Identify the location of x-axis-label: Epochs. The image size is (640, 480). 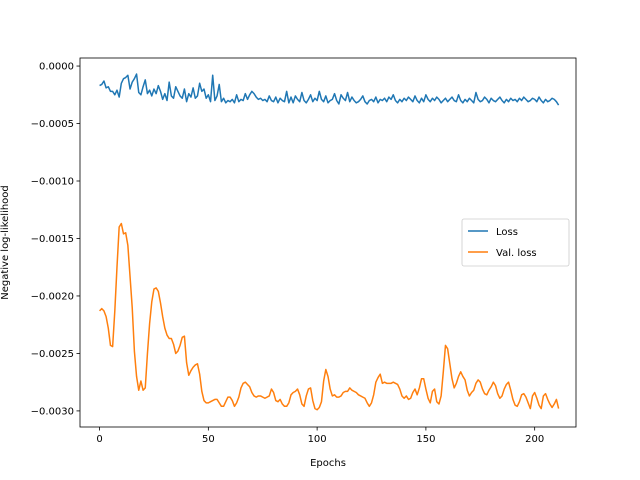
(328, 463).